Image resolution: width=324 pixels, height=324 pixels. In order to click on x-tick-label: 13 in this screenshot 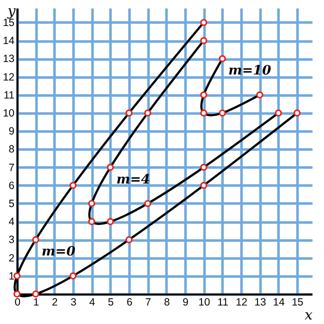, I will do `click(260, 302)`.